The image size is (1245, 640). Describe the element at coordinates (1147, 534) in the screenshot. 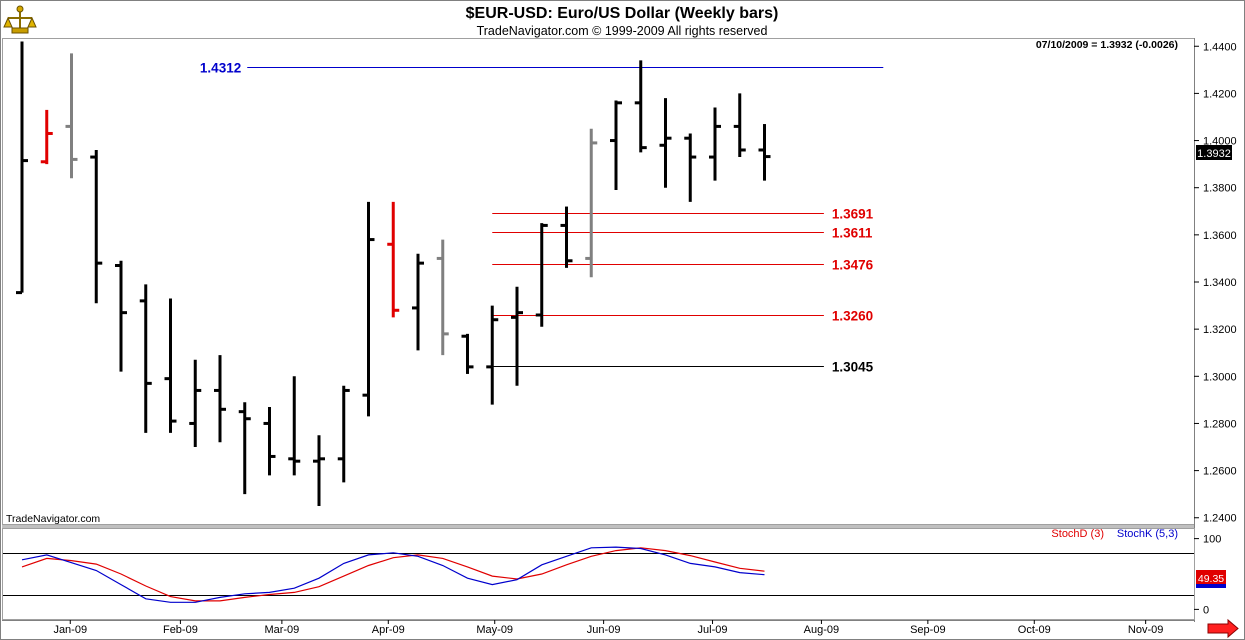

I see `stochk-legend: StochK (5,3)` at that location.